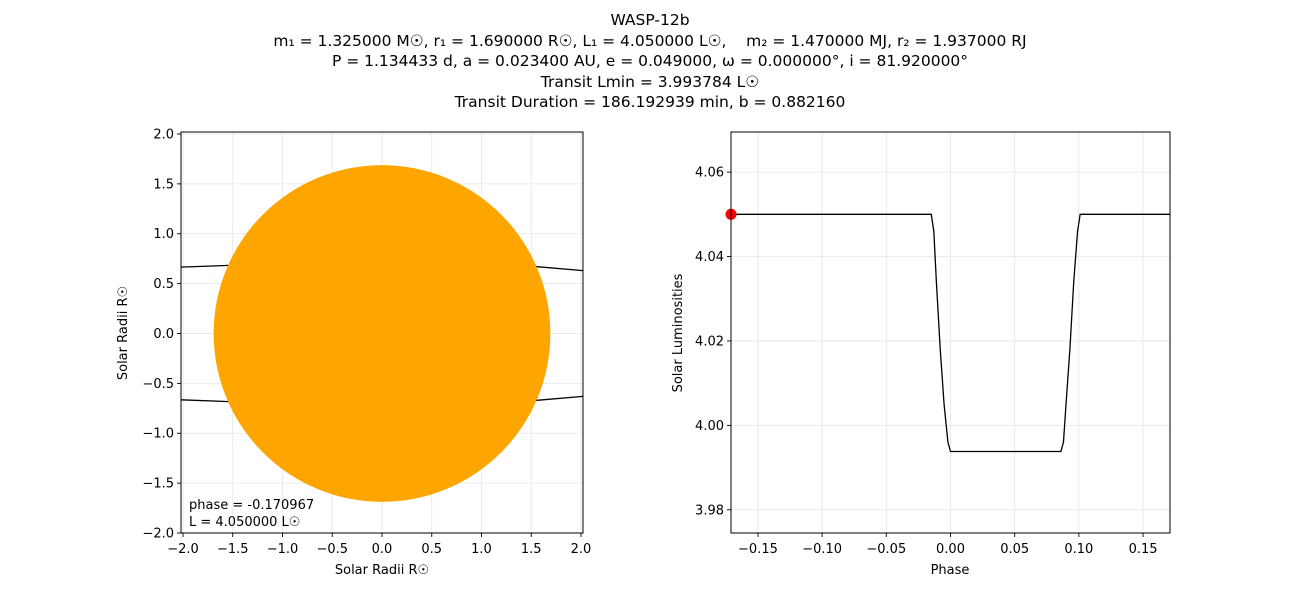 This screenshot has width=1300, height=600. Describe the element at coordinates (158, 484) in the screenshot. I see `orbit-plot-ytick-label: −1.5` at that location.